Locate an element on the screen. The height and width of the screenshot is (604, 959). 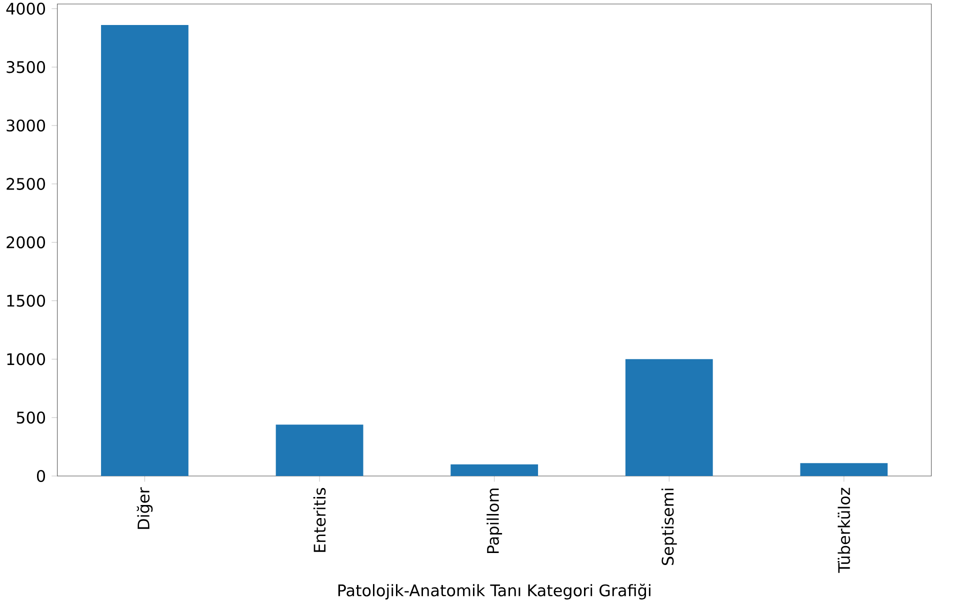
x-tick-label: Papillom is located at coordinates (494, 521).